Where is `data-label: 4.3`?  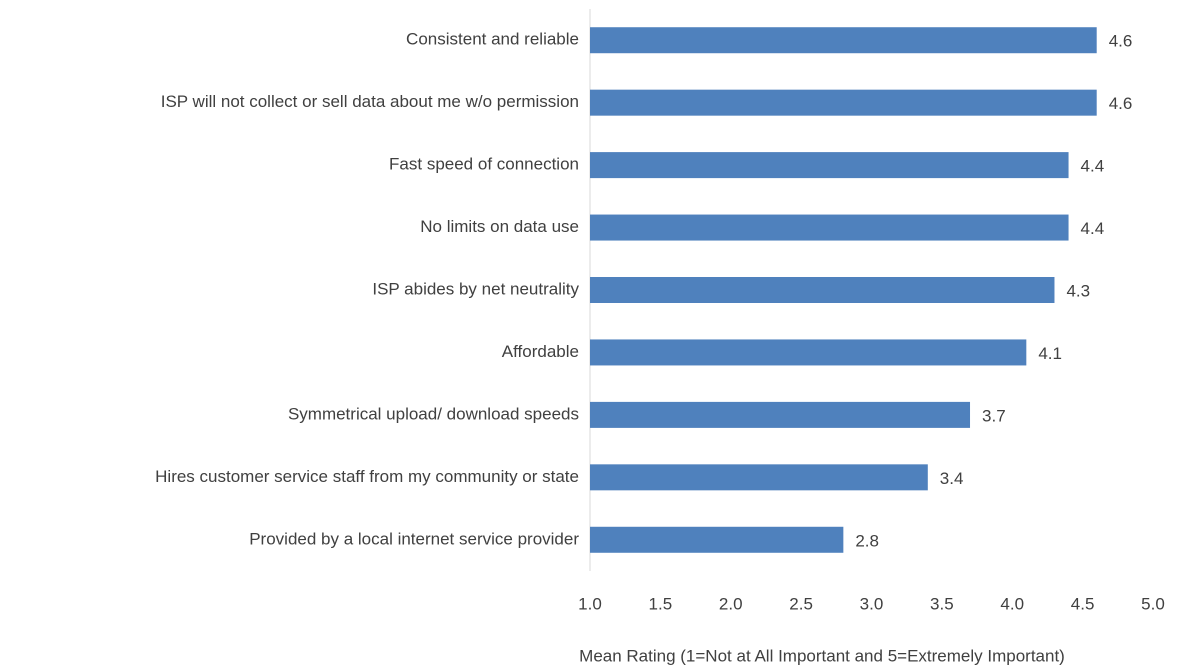 data-label: 4.3 is located at coordinates (1078, 290).